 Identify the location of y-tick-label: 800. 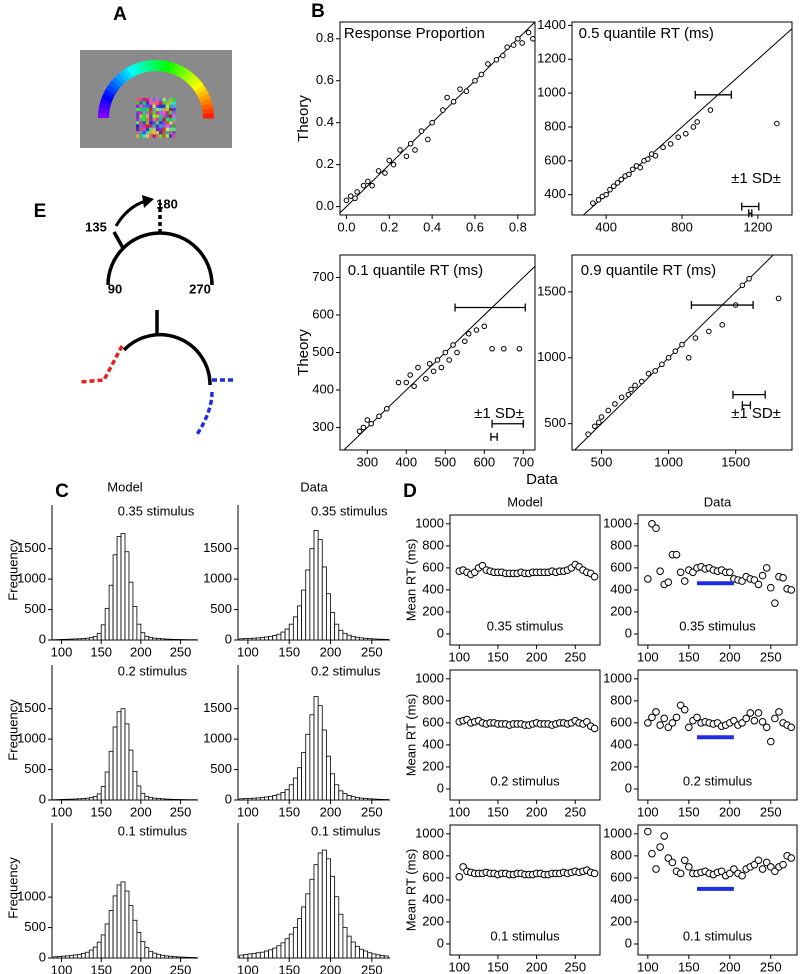
(433, 544).